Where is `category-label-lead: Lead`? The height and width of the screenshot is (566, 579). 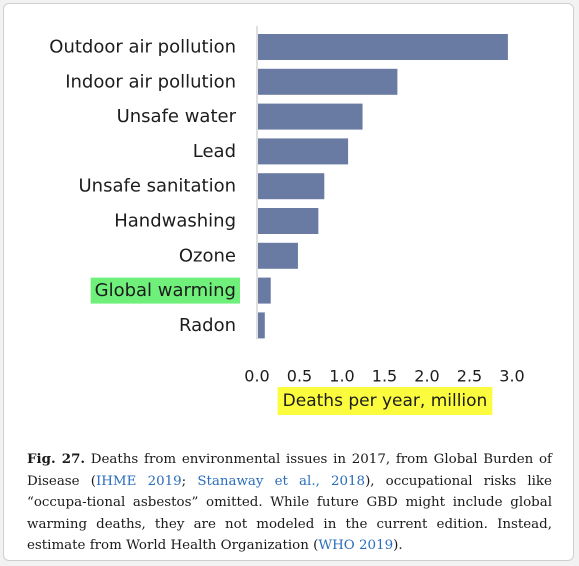 category-label-lead: Lead is located at coordinates (214, 151).